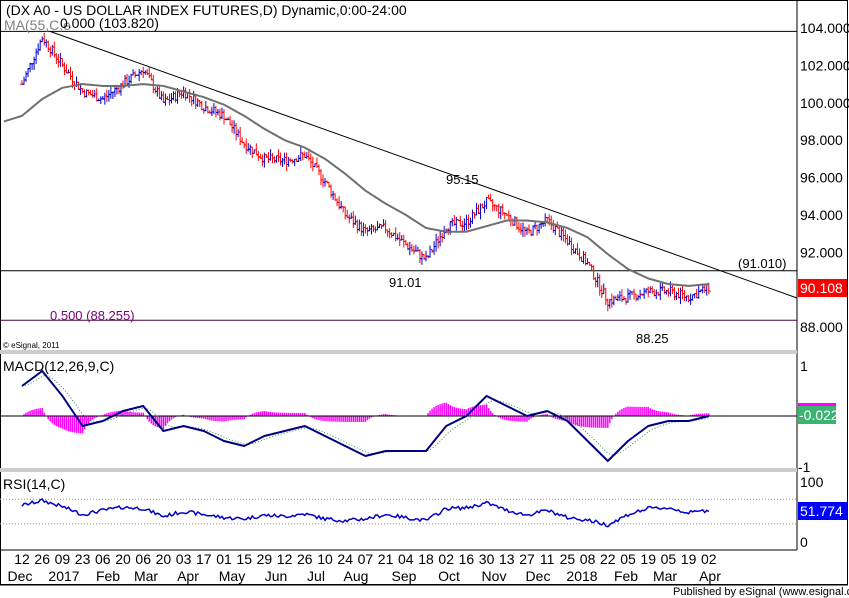 Image resolution: width=849 pixels, height=598 pixels. I want to click on price-badge, so click(822, 288).